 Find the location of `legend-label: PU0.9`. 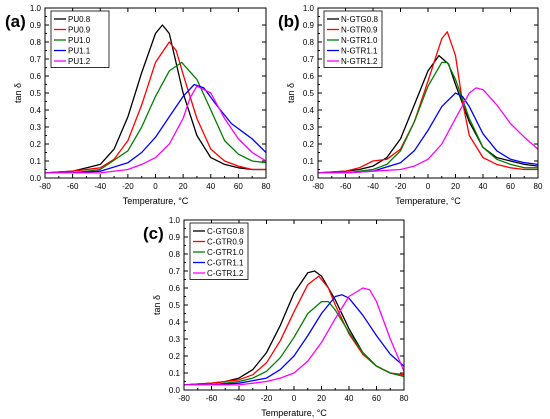

legend-label: PU0.9 is located at coordinates (79, 30).